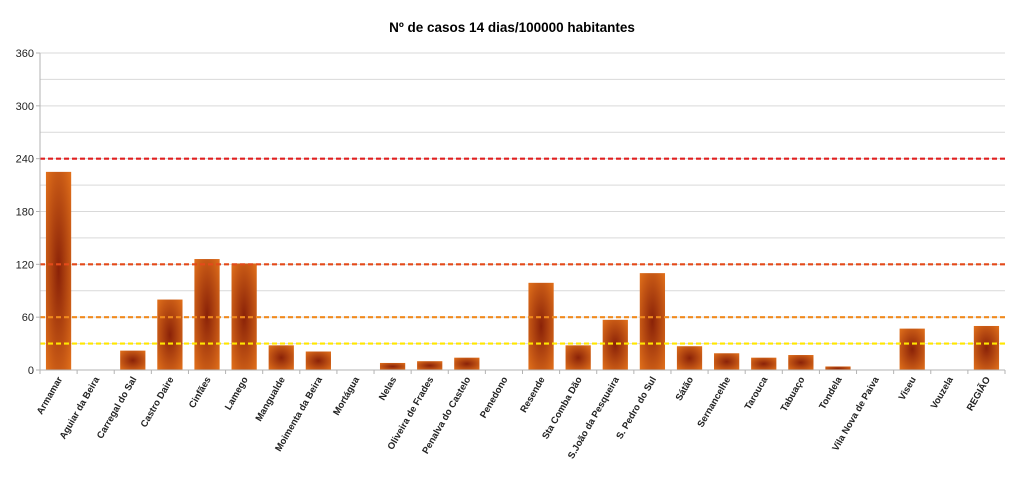 The image size is (1024, 479). Describe the element at coordinates (50, 396) in the screenshot. I see `x-tick-label: Armamar` at that location.